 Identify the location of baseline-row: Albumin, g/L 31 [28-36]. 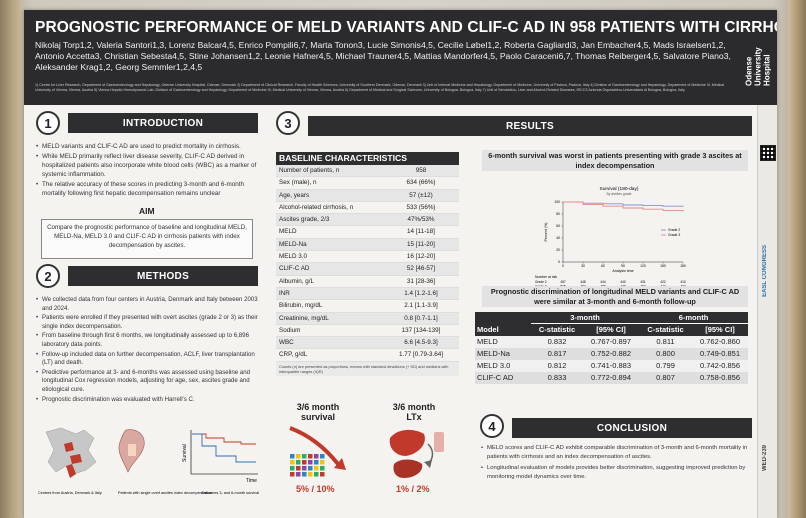
(367, 282).